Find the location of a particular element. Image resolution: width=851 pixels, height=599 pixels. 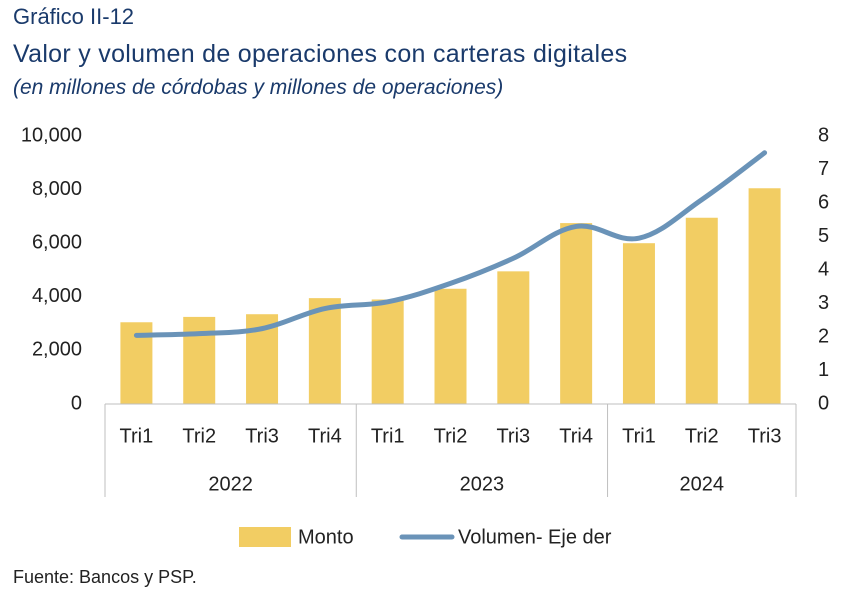

y-left-tick-label: 10,000 is located at coordinates (51, 135).